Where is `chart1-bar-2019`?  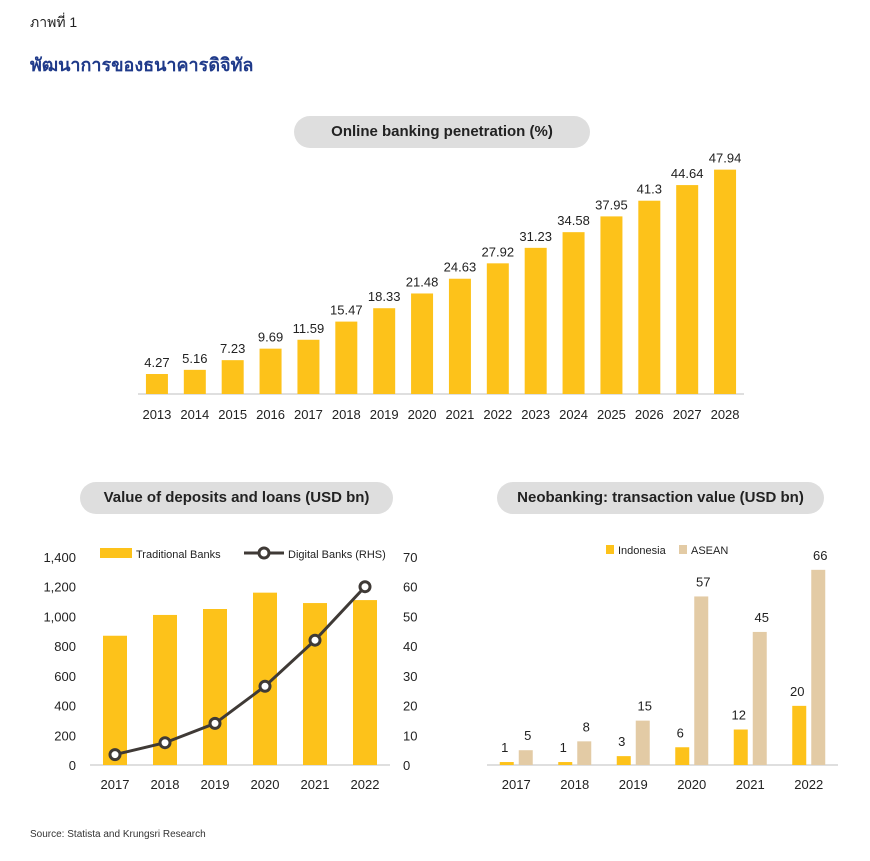
chart1-bar-2019 is located at coordinates (384, 351).